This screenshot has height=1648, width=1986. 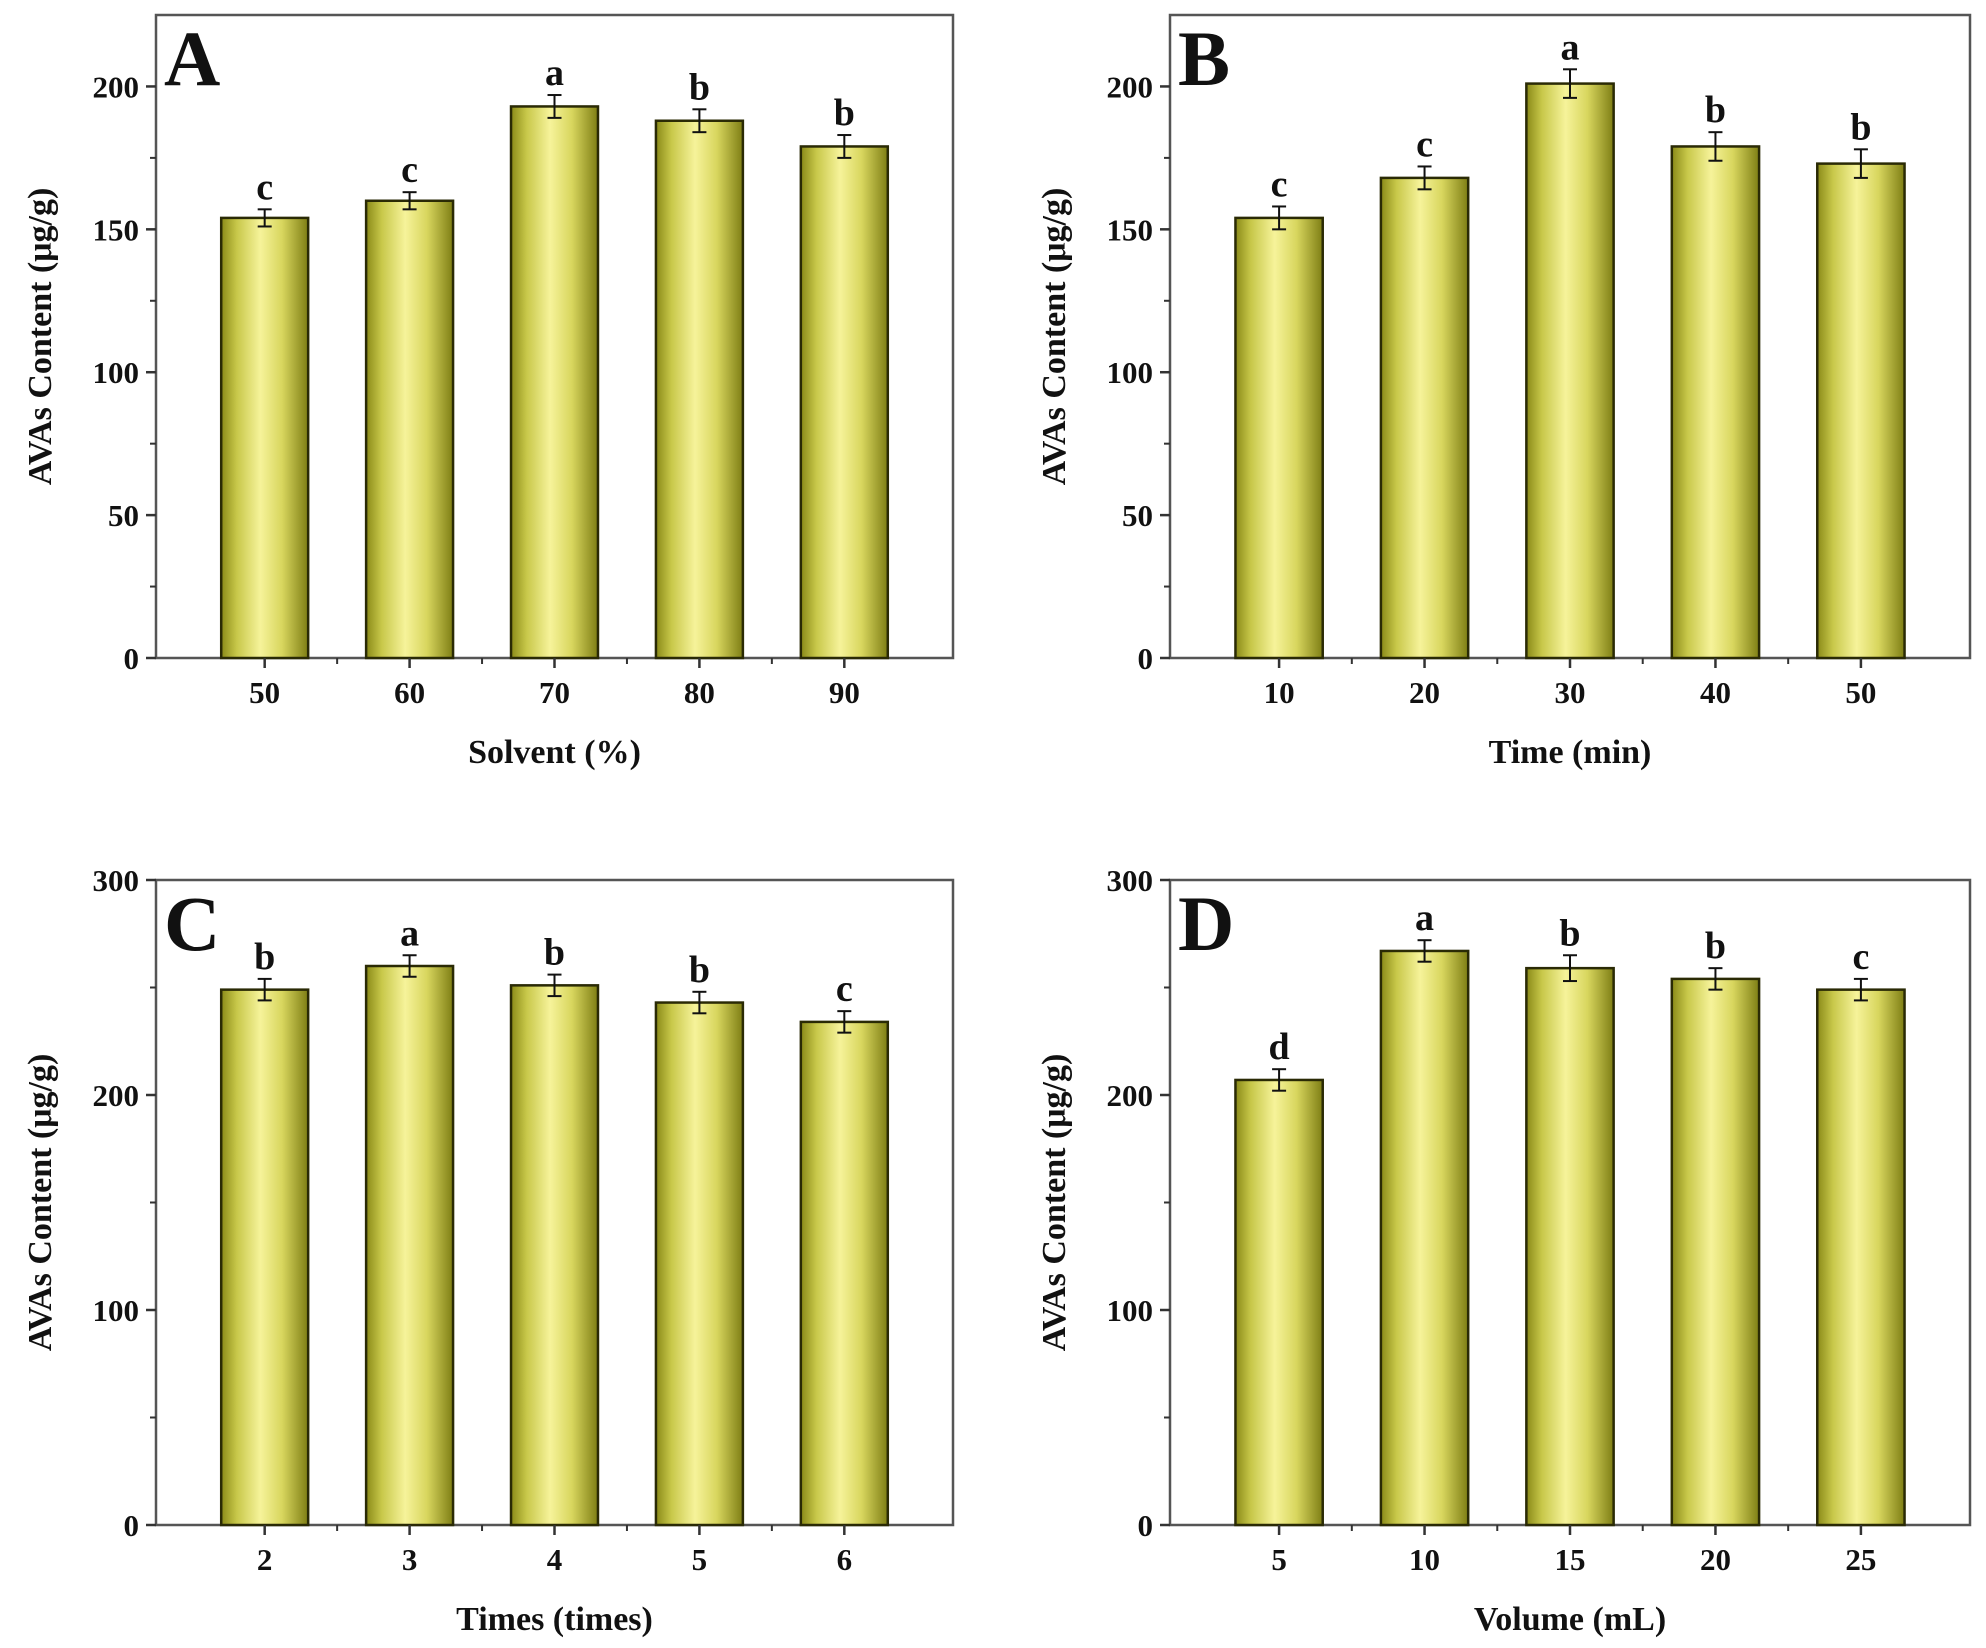 What do you see at coordinates (699, 692) in the screenshot?
I see `x-tick-label: 80` at bounding box center [699, 692].